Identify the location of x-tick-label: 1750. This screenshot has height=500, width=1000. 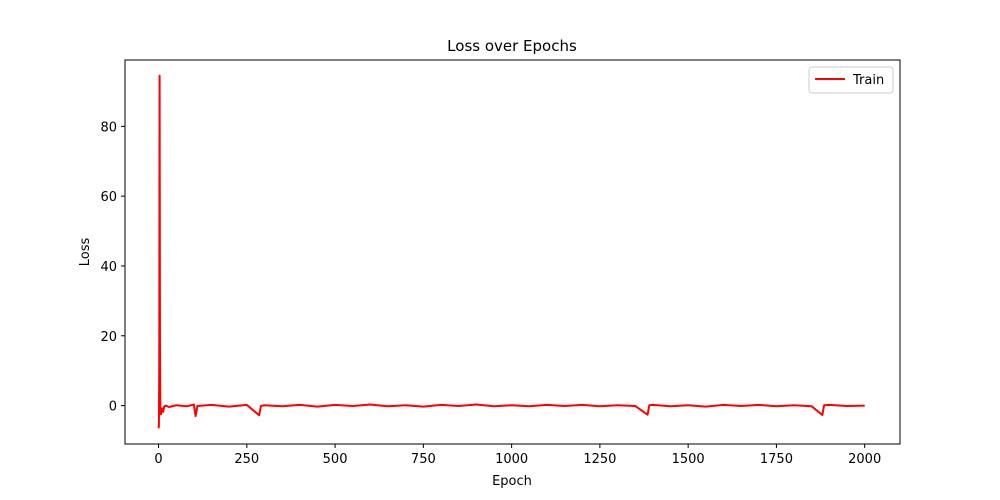
(776, 459).